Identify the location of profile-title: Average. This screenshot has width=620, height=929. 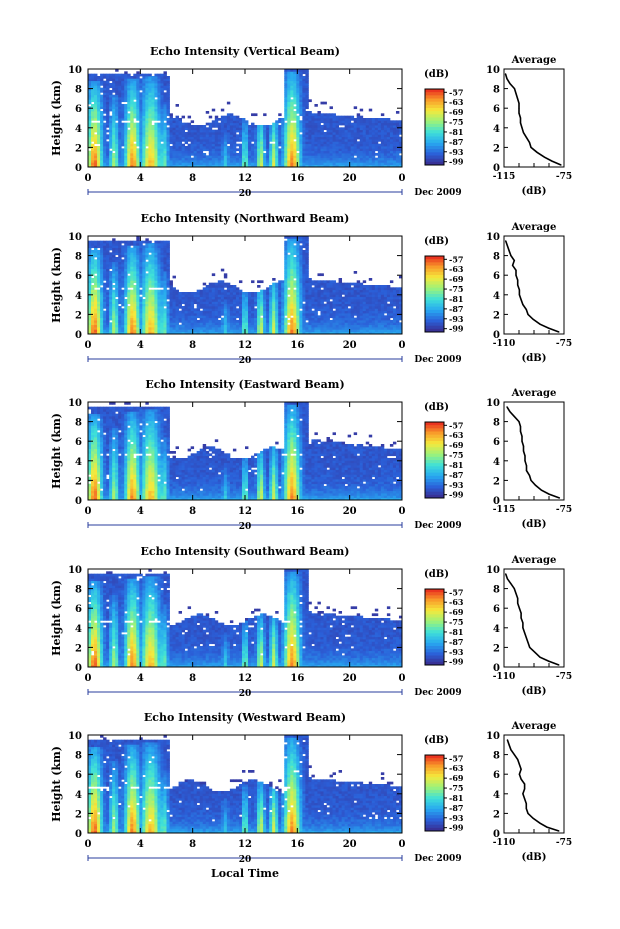
(534, 60).